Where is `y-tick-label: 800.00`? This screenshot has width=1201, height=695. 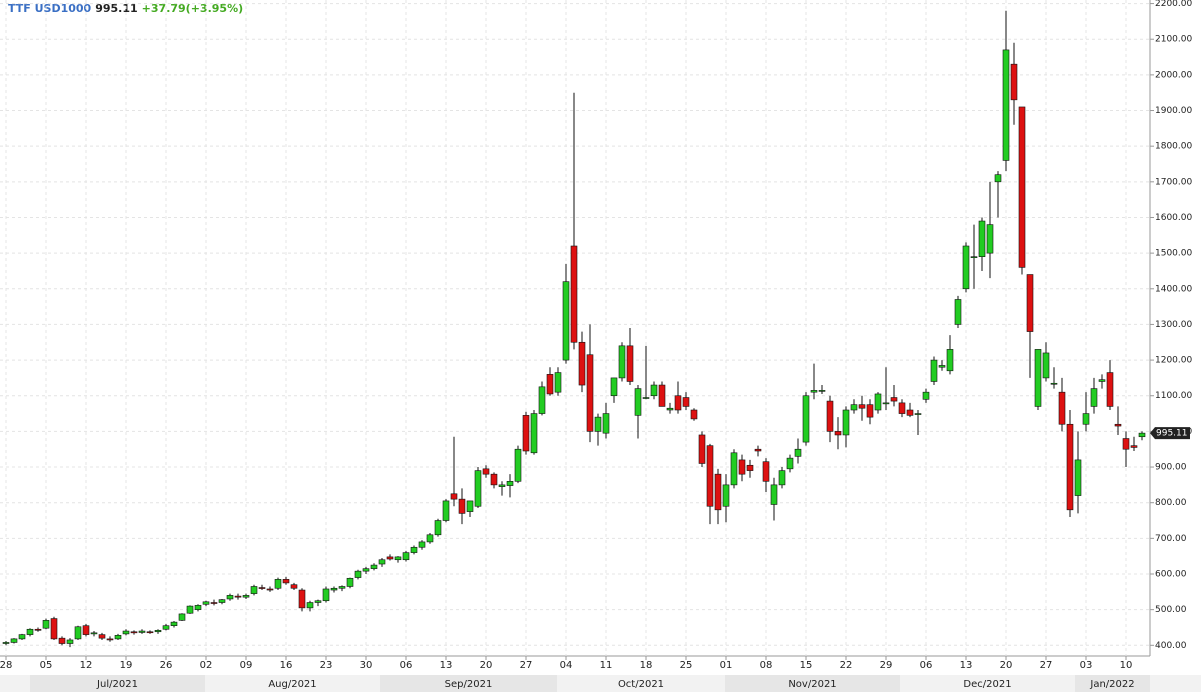 y-tick-label: 800.00 is located at coordinates (1171, 503).